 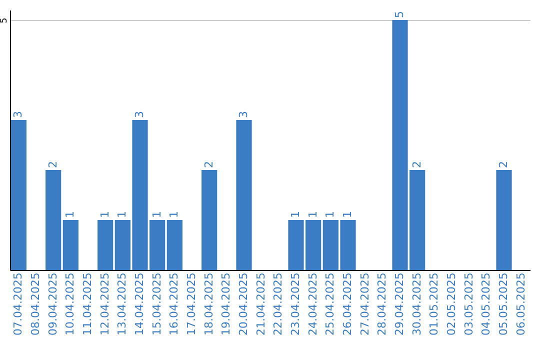 I want to click on x-tick-label: 30.04.2025, so click(x=417, y=304).